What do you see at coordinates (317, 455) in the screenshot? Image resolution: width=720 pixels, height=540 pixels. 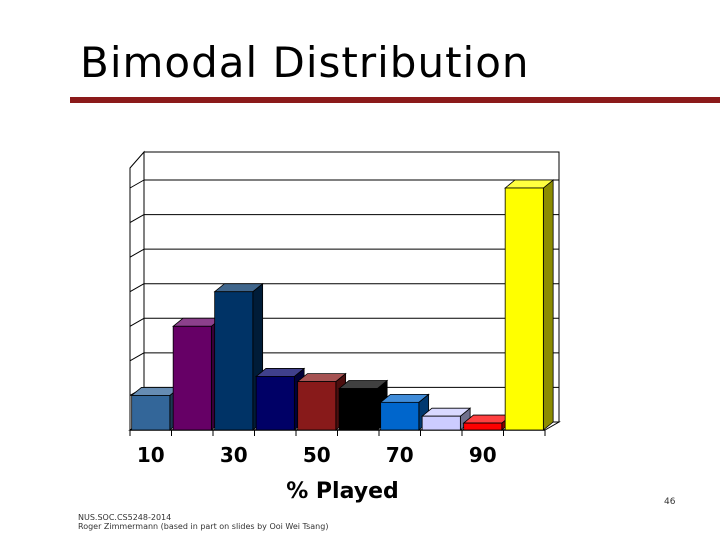 I see `x-tick-label: 50` at bounding box center [317, 455].